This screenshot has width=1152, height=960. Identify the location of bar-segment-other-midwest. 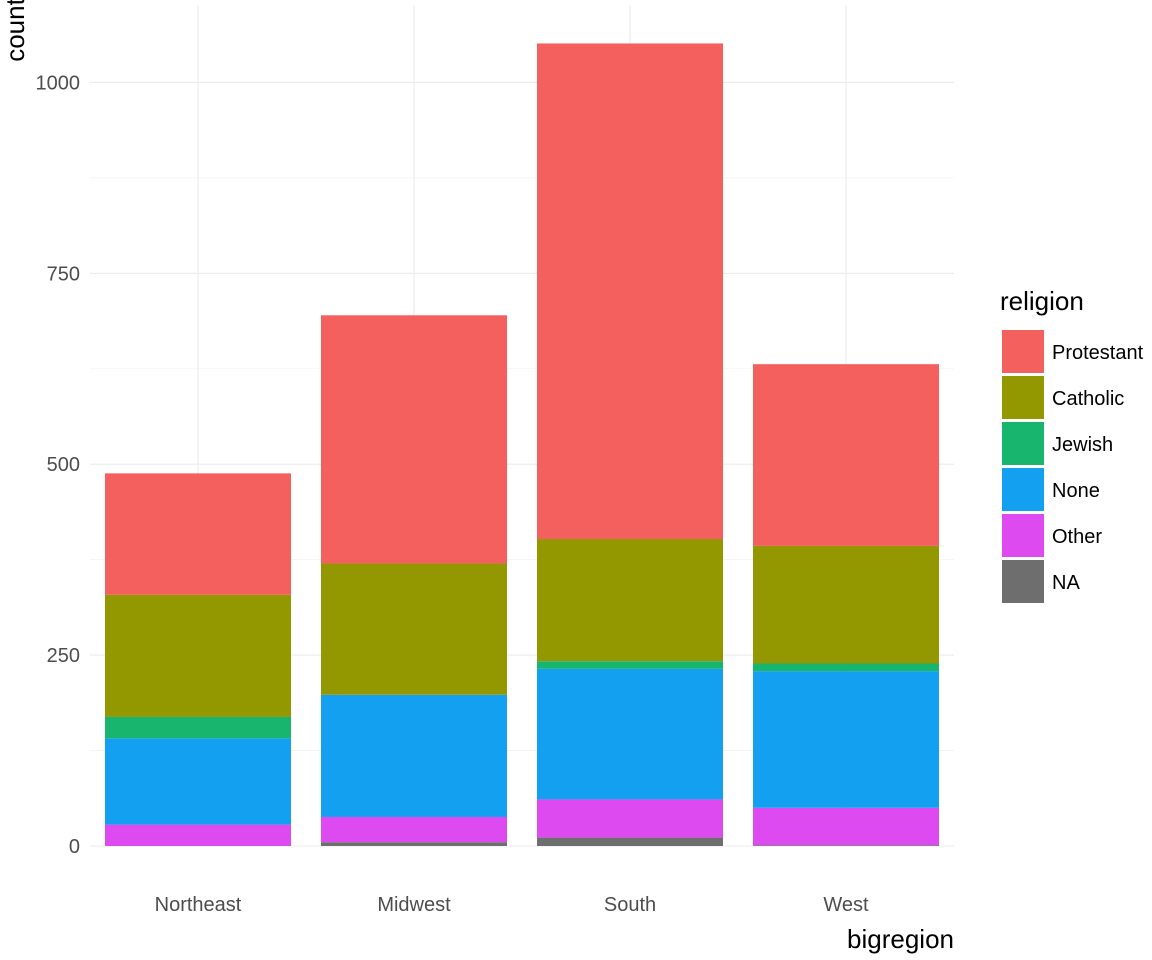
(414, 829).